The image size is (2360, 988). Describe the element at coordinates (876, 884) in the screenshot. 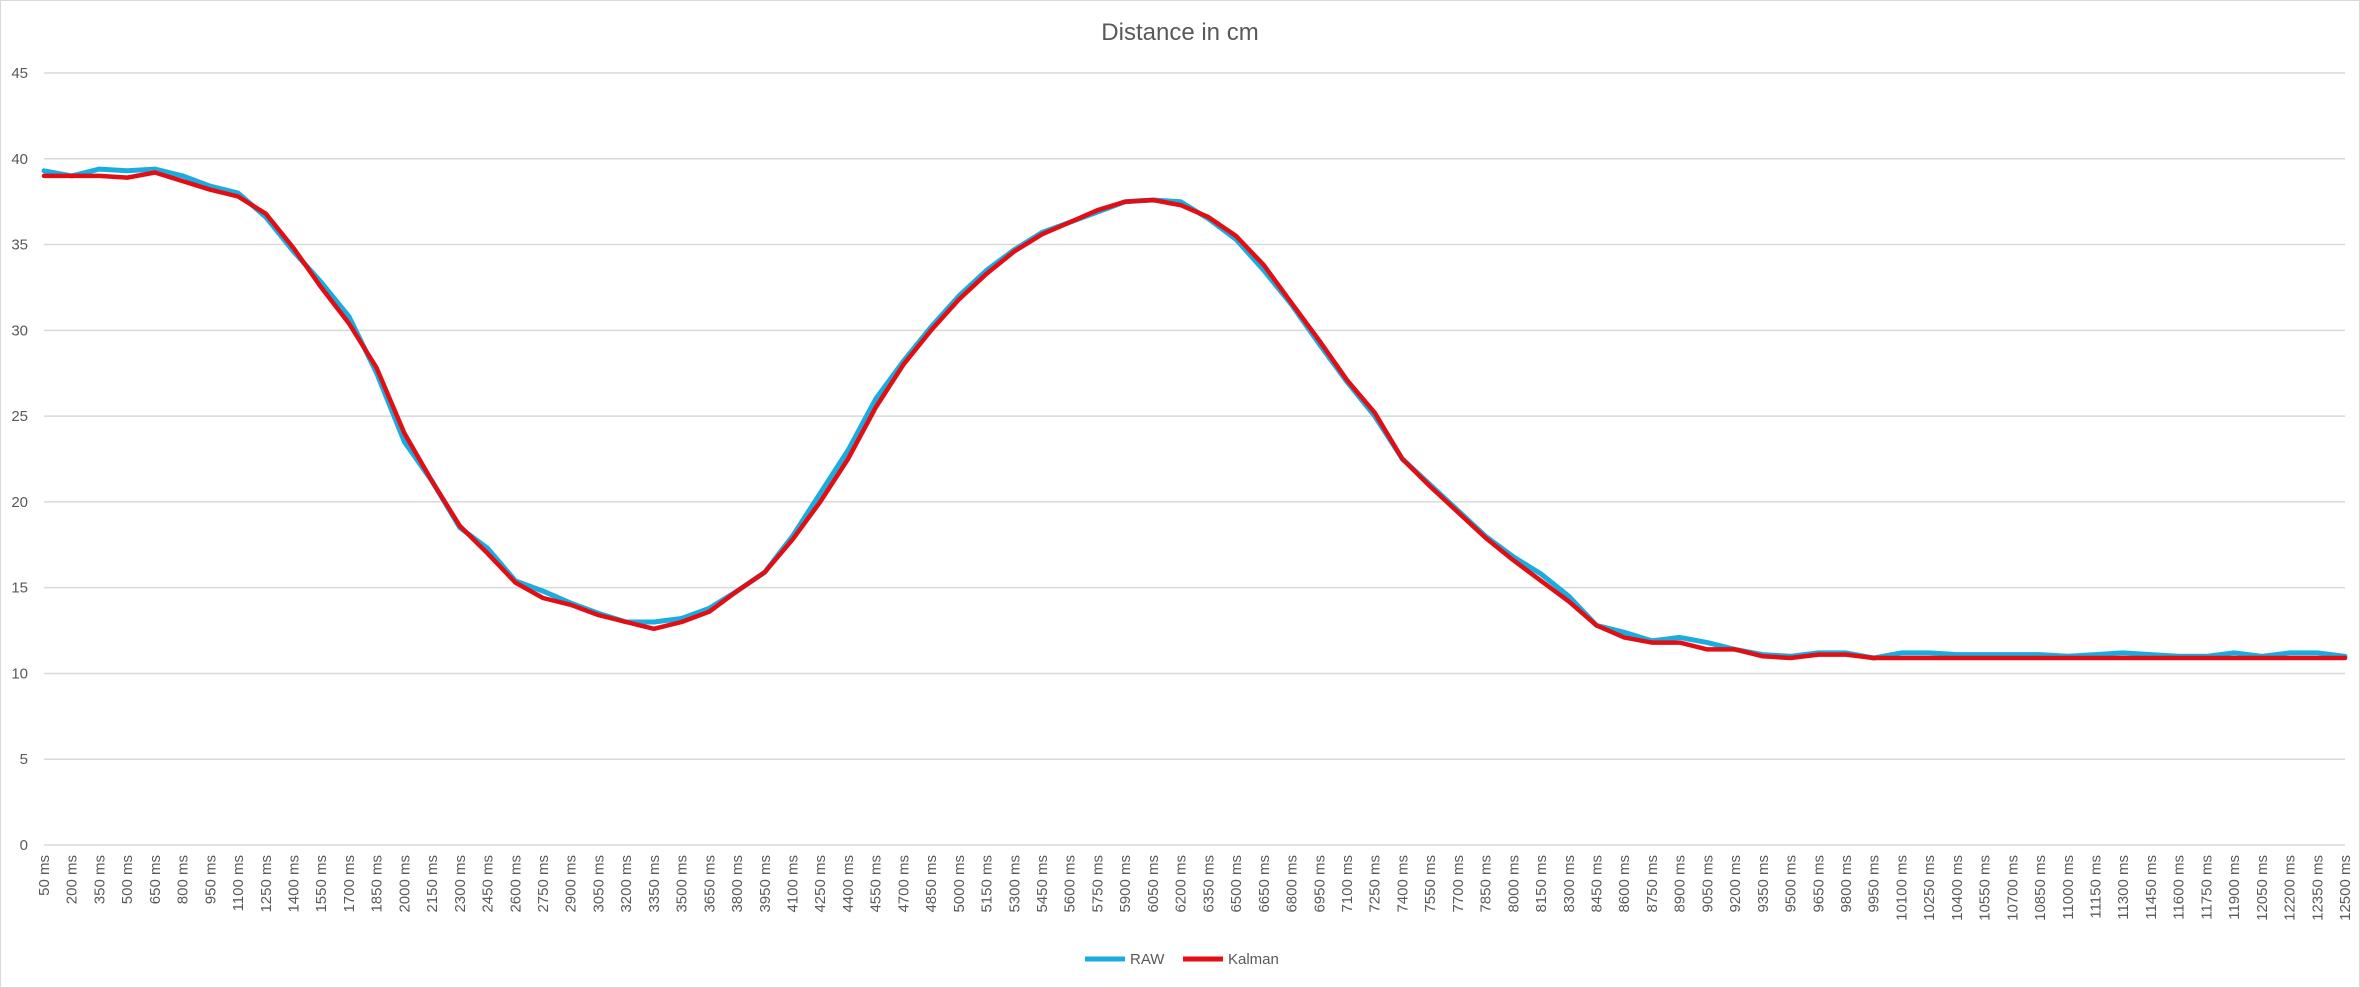

I see `x-tick-label: 4550 ms` at that location.